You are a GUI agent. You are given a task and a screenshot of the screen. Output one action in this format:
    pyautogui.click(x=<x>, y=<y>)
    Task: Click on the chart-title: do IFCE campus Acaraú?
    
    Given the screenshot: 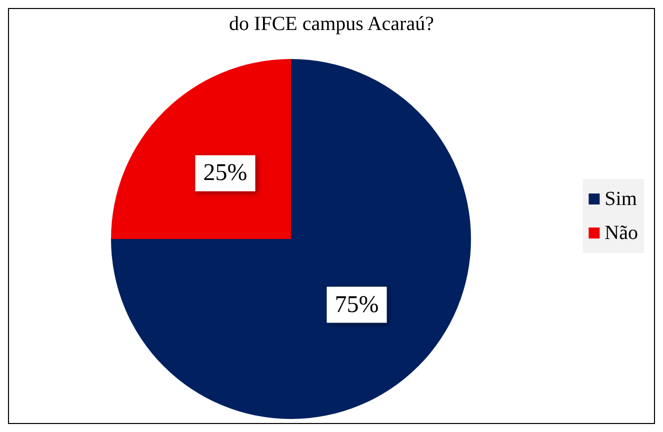 What is the action you would take?
    pyautogui.click(x=331, y=24)
    